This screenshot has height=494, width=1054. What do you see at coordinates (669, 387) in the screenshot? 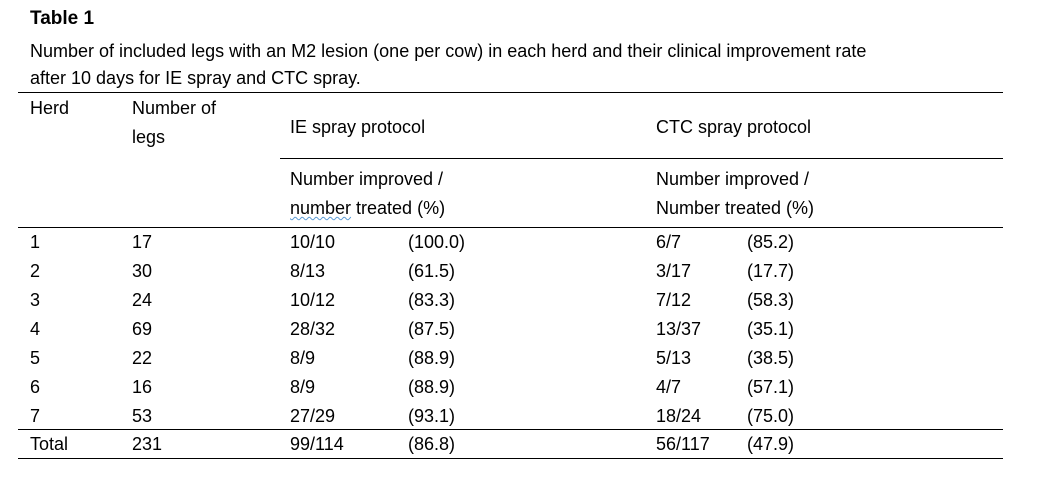
I see `cell-ctc-ratio: 4/7` at bounding box center [669, 387].